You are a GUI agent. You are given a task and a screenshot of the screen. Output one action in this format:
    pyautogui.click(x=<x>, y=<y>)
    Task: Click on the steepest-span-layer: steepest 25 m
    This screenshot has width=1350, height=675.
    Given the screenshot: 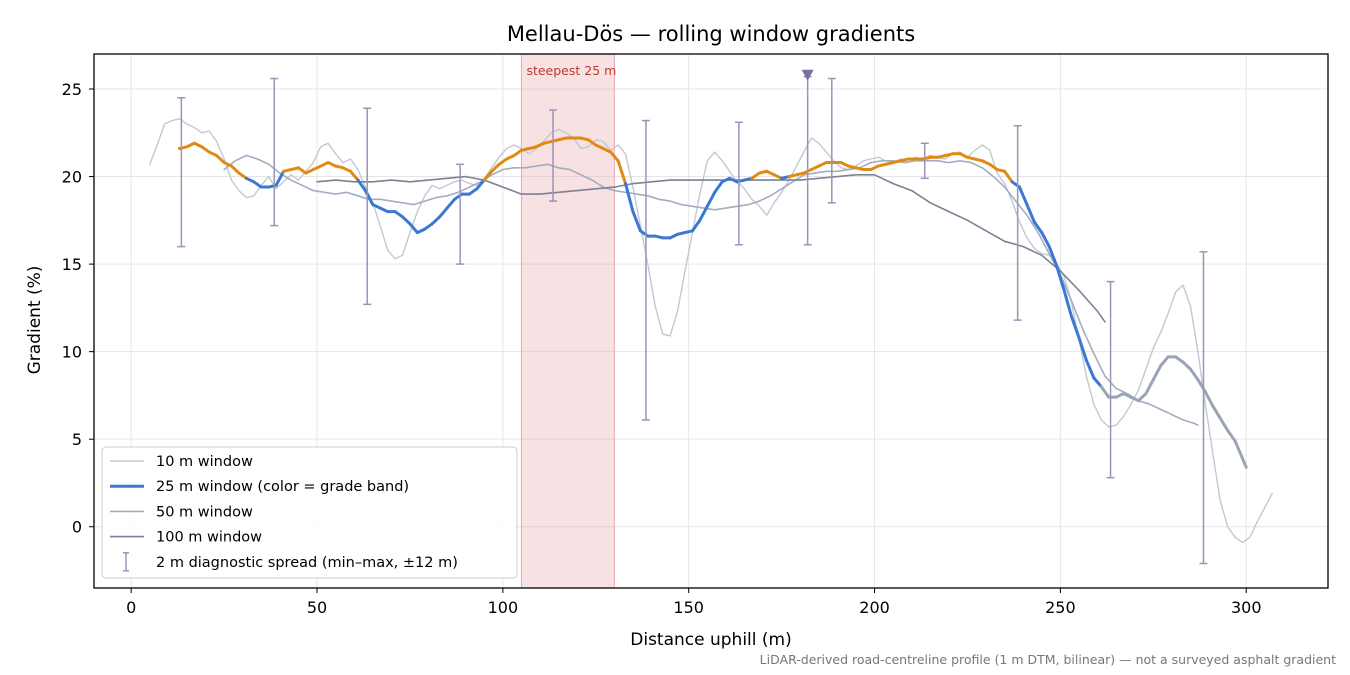 What is the action you would take?
    pyautogui.click(x=568, y=321)
    